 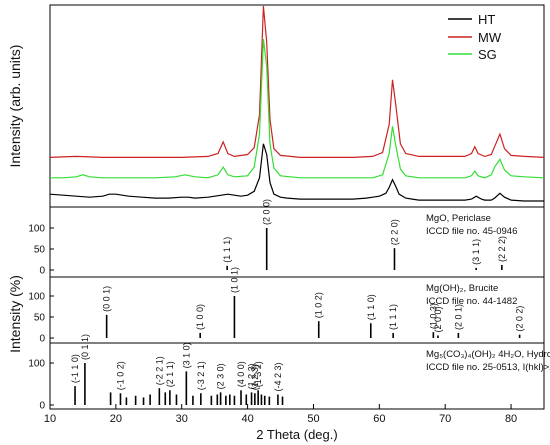 What do you see at coordinates (296, 172) in the screenshot?
I see `series-line-ht` at bounding box center [296, 172].